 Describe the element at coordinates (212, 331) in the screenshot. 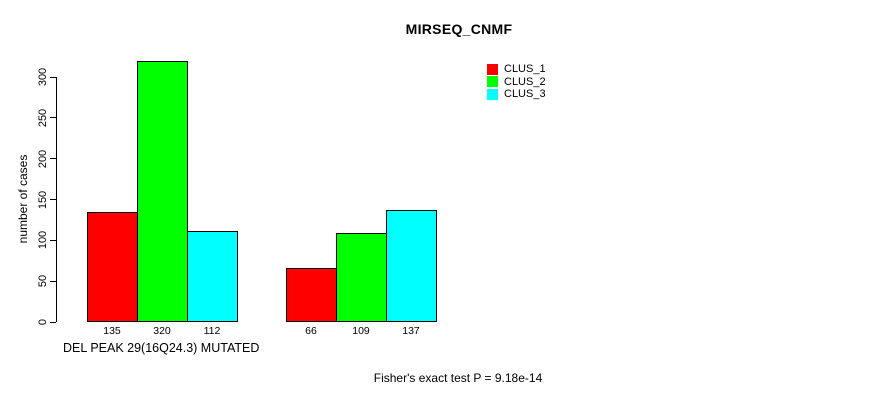

I see `bar-value-label: 112` at that location.